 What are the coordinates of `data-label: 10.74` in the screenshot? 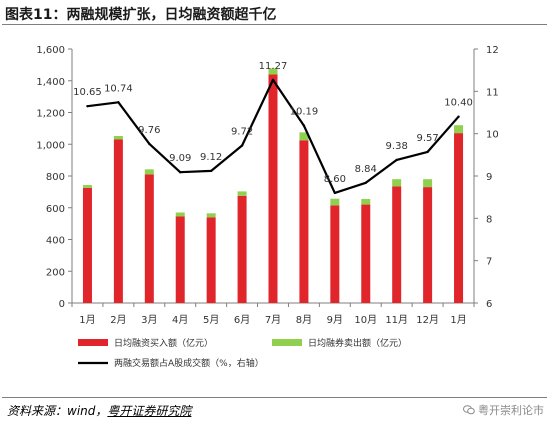 It's located at (118, 88).